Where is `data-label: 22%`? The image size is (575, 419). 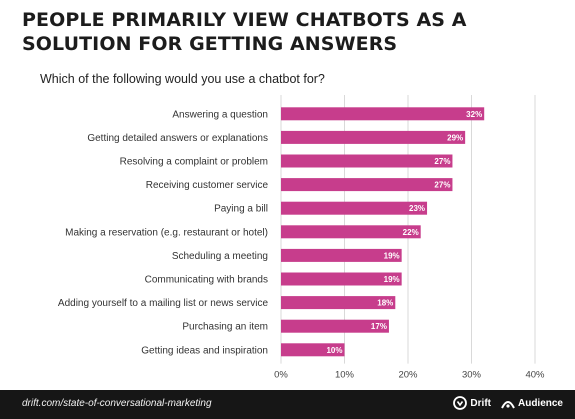
data-label: 22% is located at coordinates (411, 232).